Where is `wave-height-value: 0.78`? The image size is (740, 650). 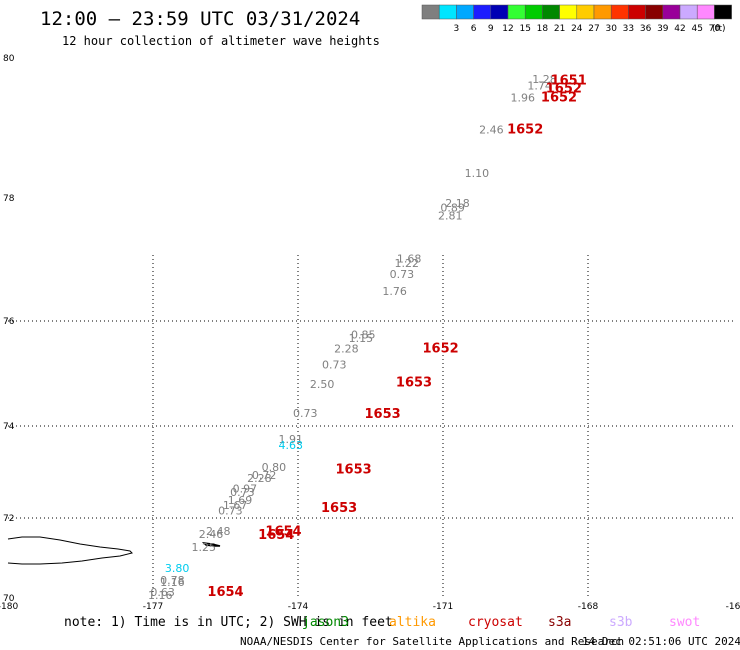 wave-height-value: 0.78 is located at coordinates (172, 580).